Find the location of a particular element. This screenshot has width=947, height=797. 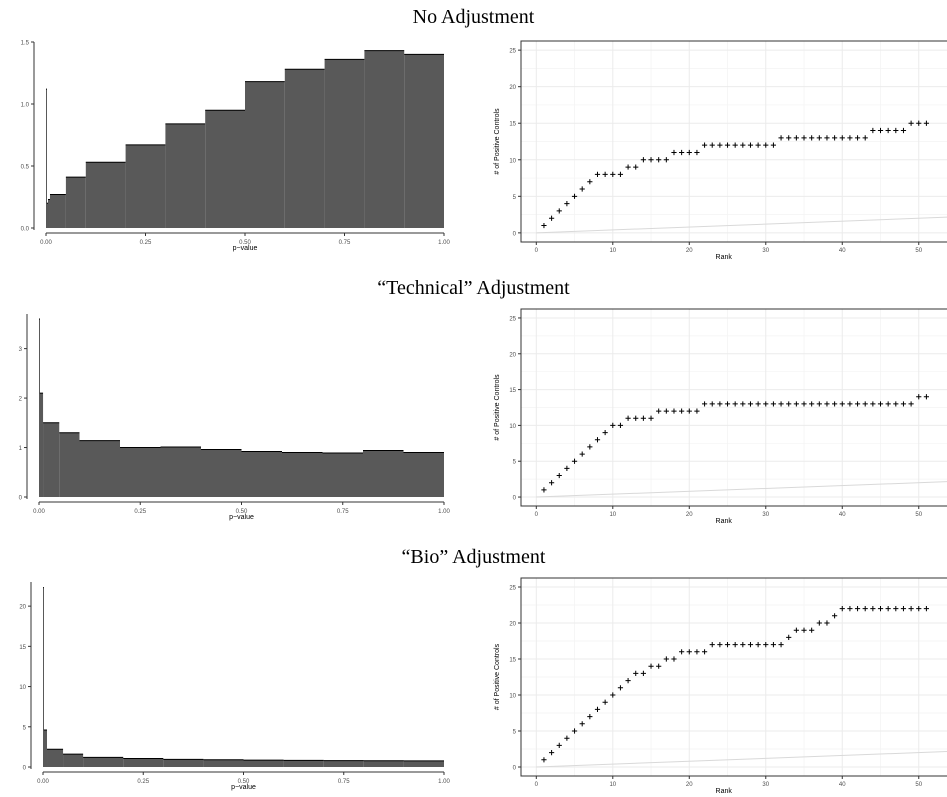

y-tick-label: 25 is located at coordinates (512, 319).